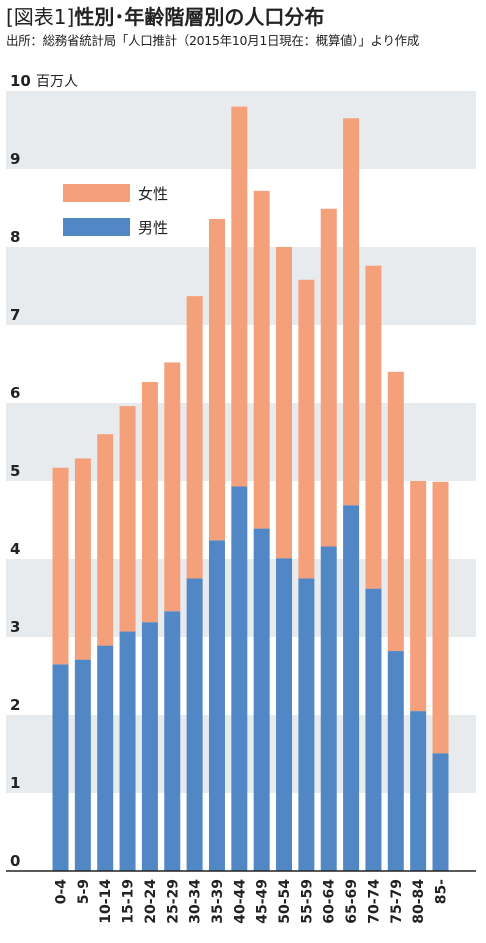  Describe the element at coordinates (419, 901) in the screenshot. I see `x-tick-label: 80-84` at that location.